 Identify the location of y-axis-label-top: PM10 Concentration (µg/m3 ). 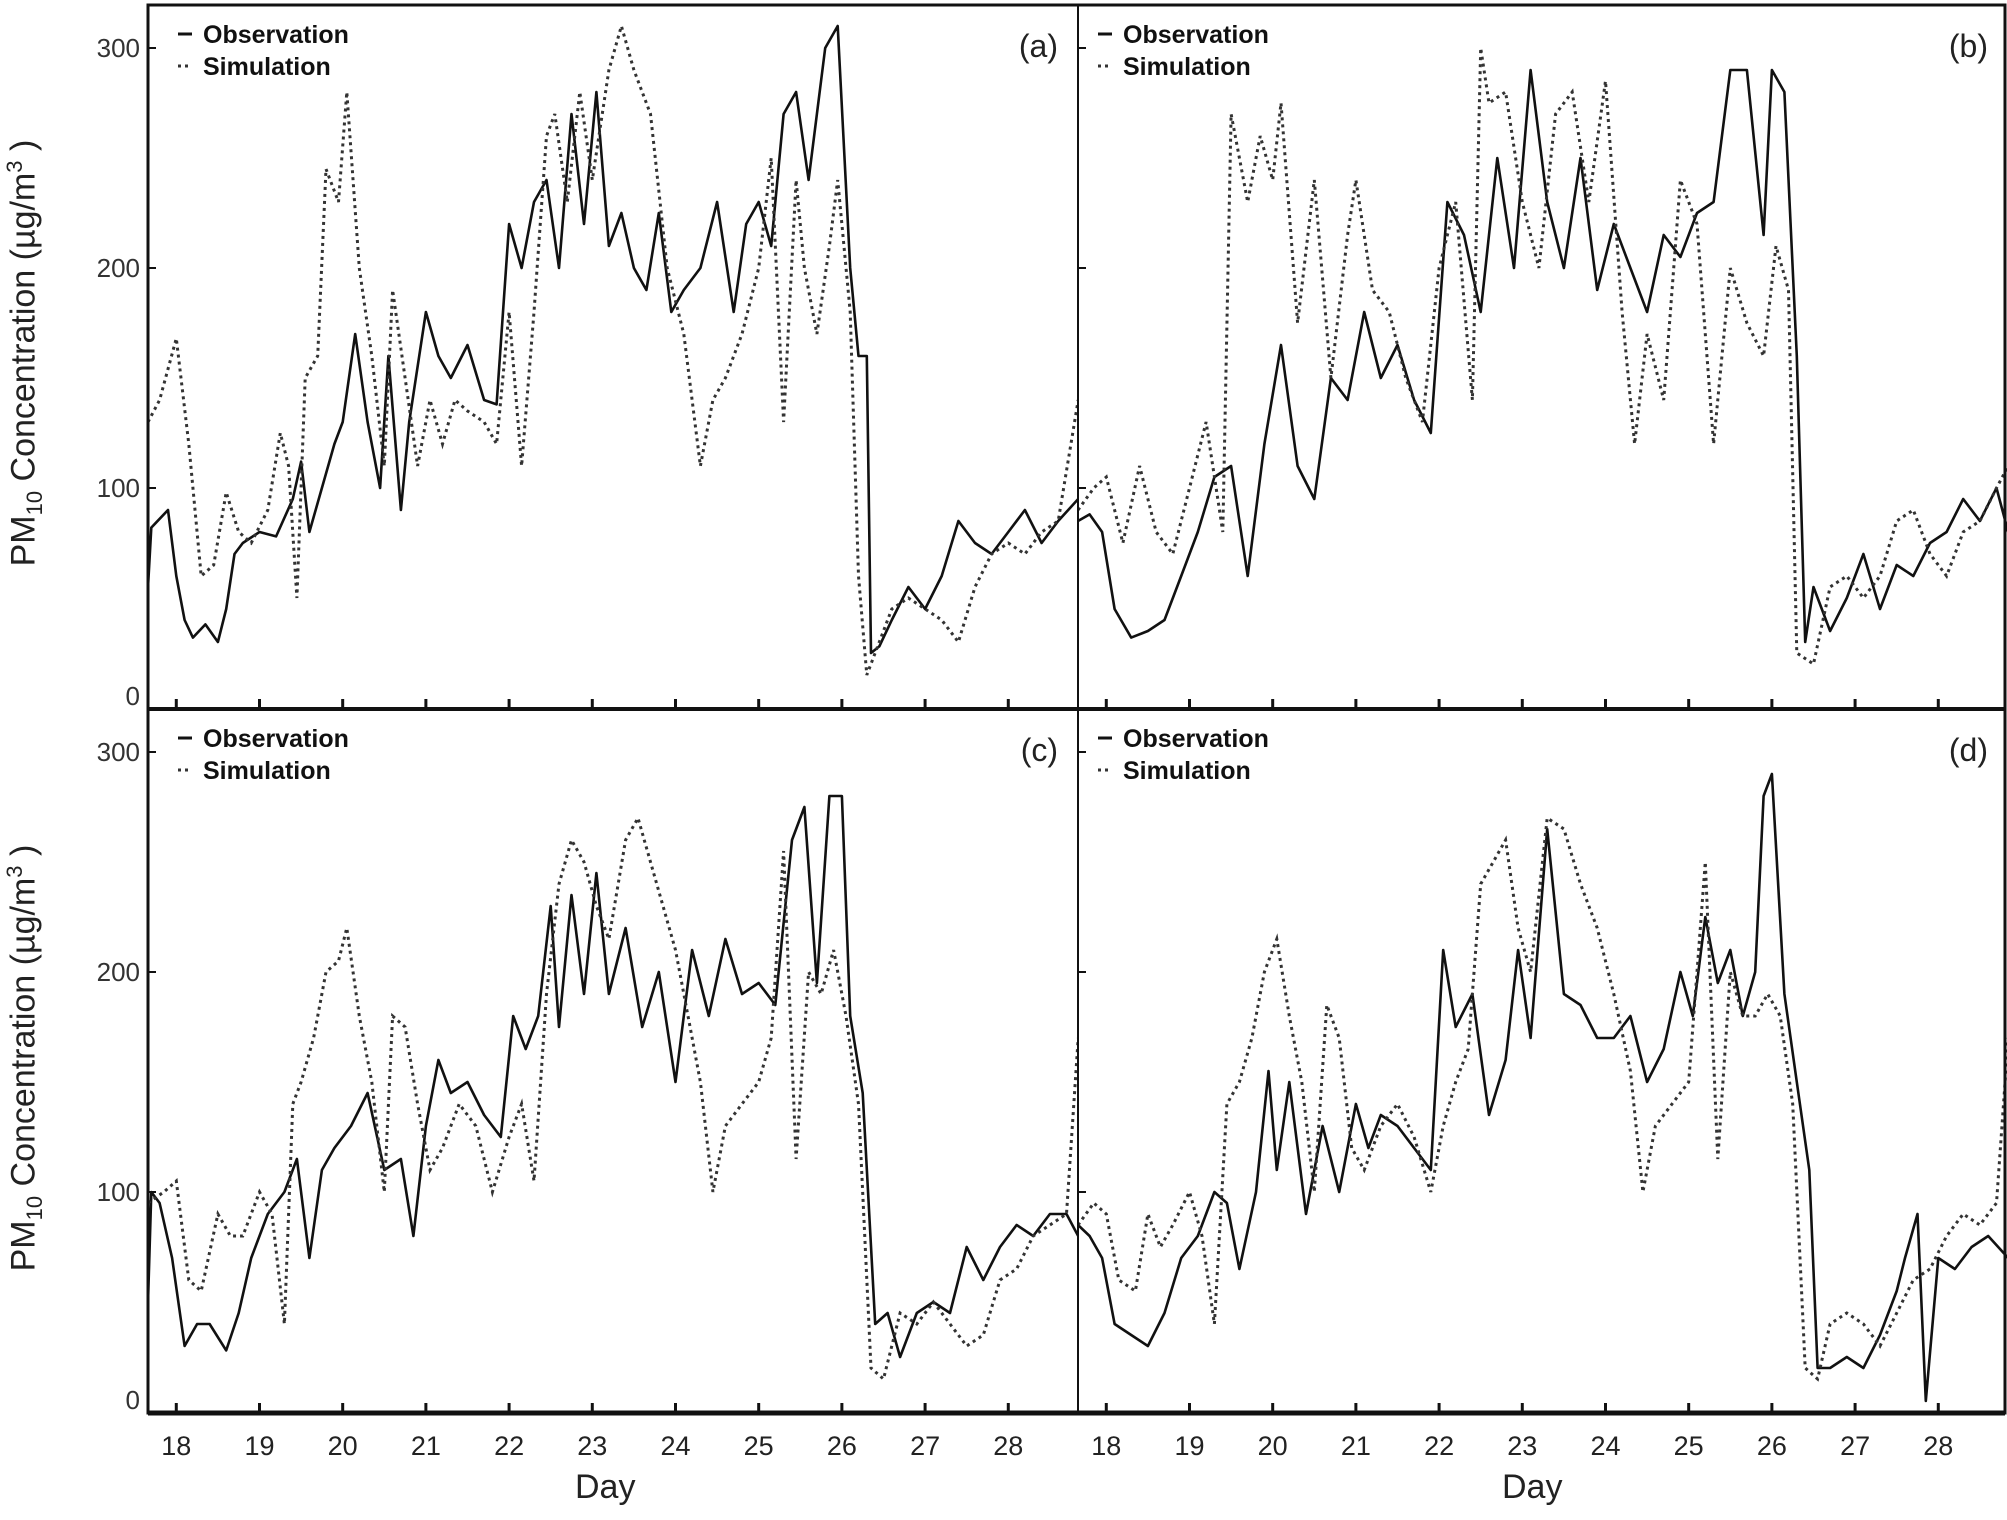
(24, 353).